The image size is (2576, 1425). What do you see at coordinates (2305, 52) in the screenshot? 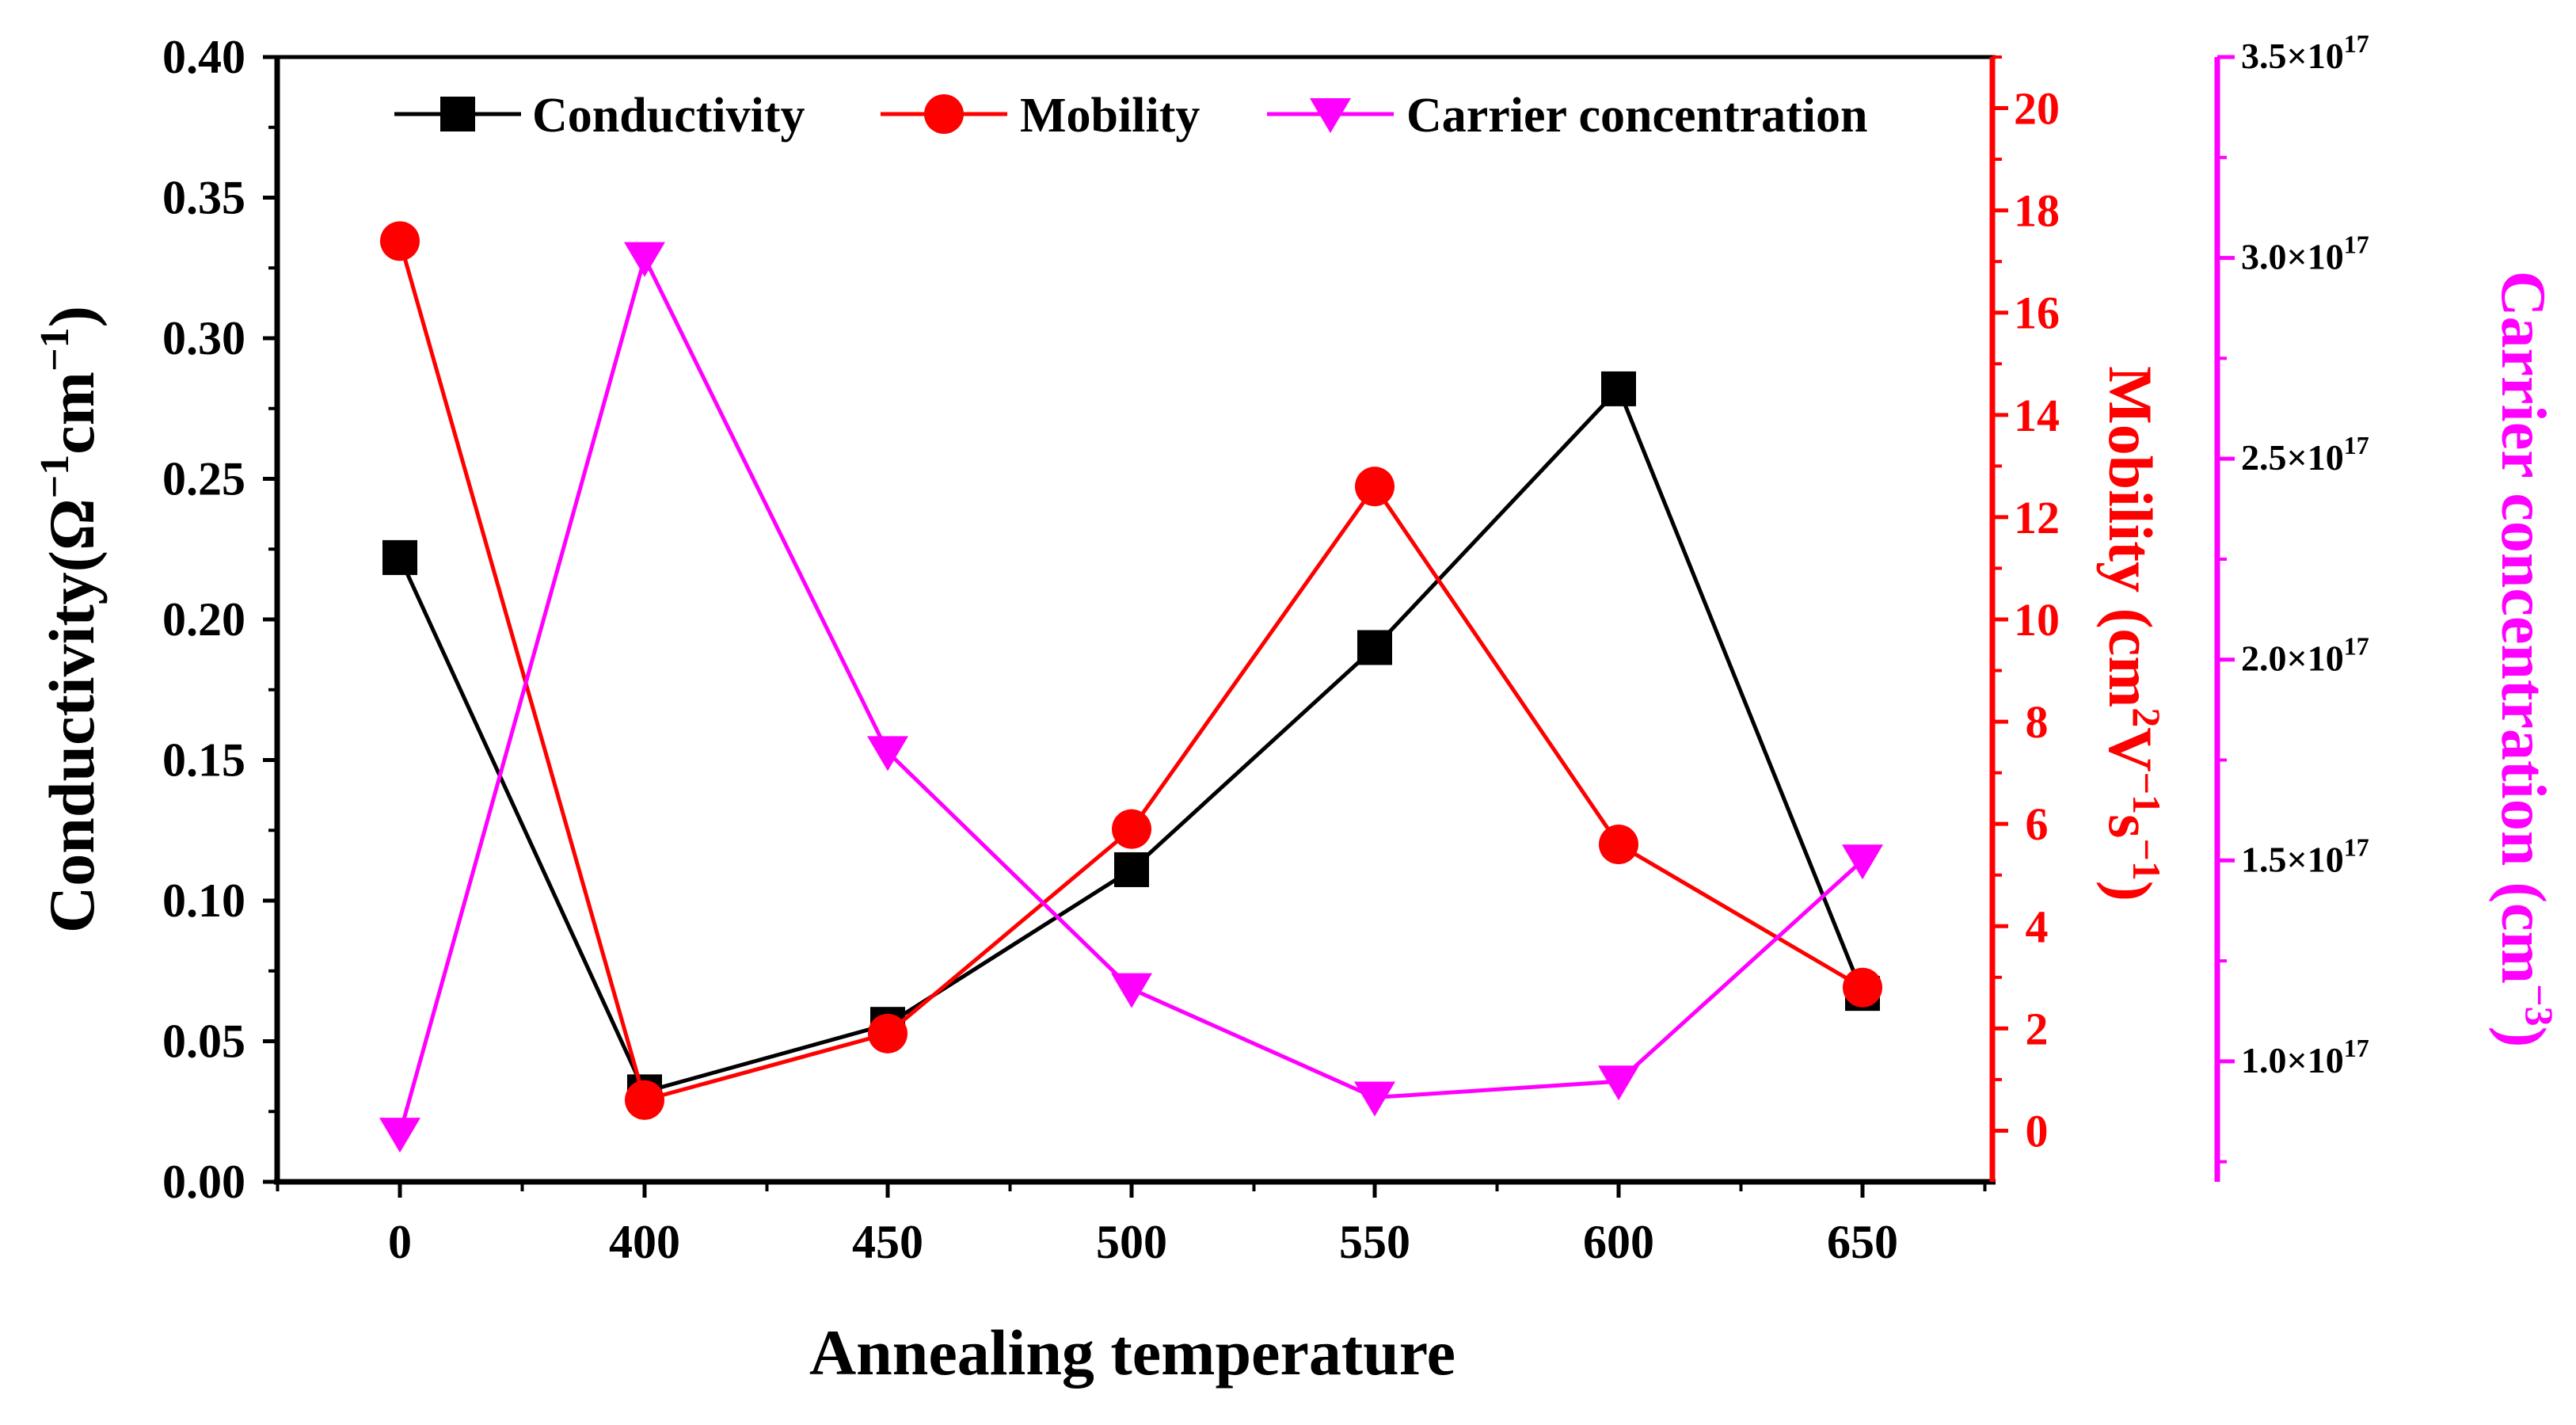
I see `carrier-tick-label: 3.5×10¹⁷` at bounding box center [2305, 52].